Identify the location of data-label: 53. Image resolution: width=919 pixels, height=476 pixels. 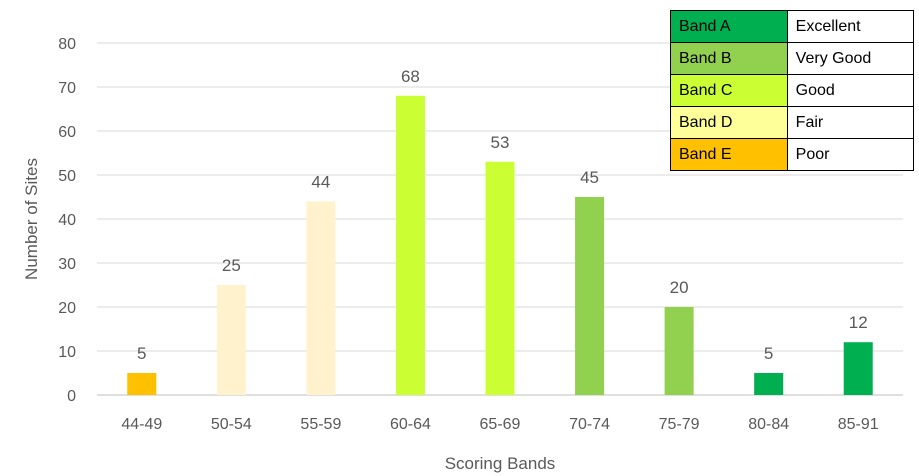
(500, 142).